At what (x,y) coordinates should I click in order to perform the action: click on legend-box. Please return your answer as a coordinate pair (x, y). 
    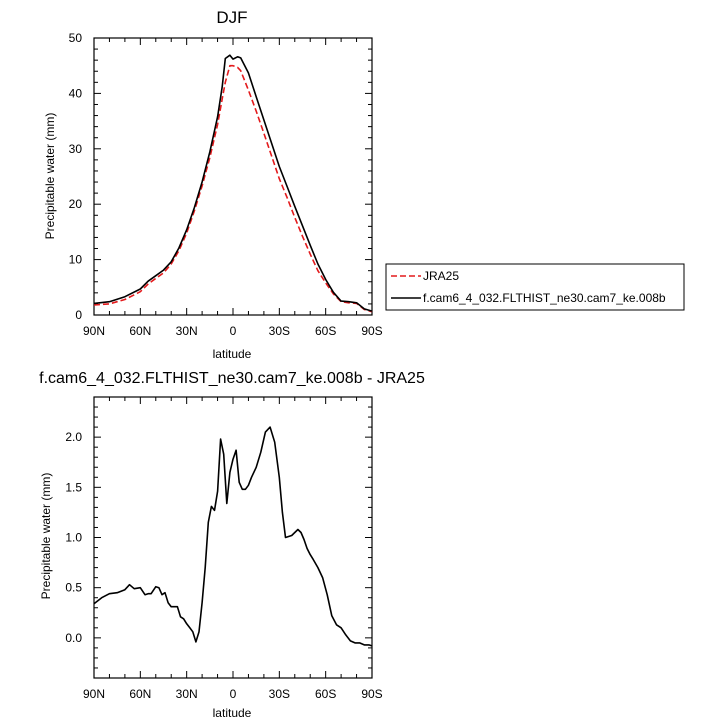
    Looking at the image, I should click on (535, 287).